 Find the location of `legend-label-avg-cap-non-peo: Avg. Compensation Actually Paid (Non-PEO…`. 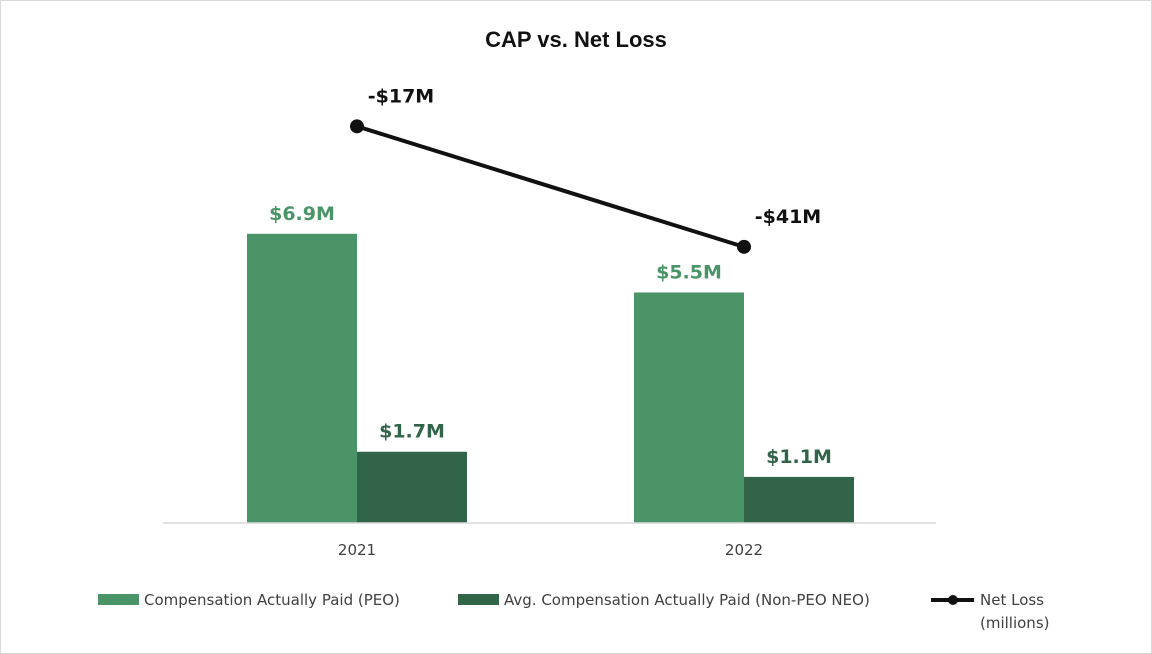

legend-label-avg-cap-non-peo: Avg. Compensation Actually Paid (Non-PEO… is located at coordinates (687, 600).